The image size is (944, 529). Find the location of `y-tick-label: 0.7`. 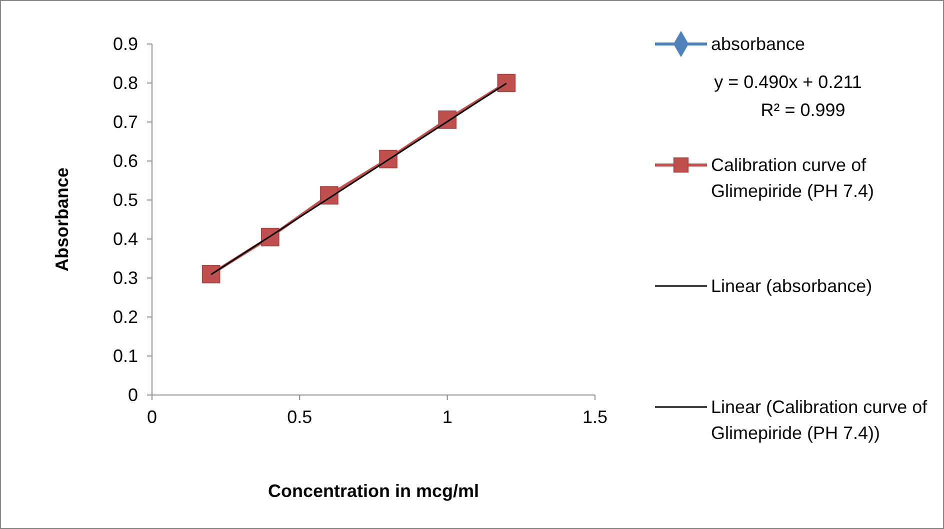

y-tick-label: 0.7 is located at coordinates (125, 122).